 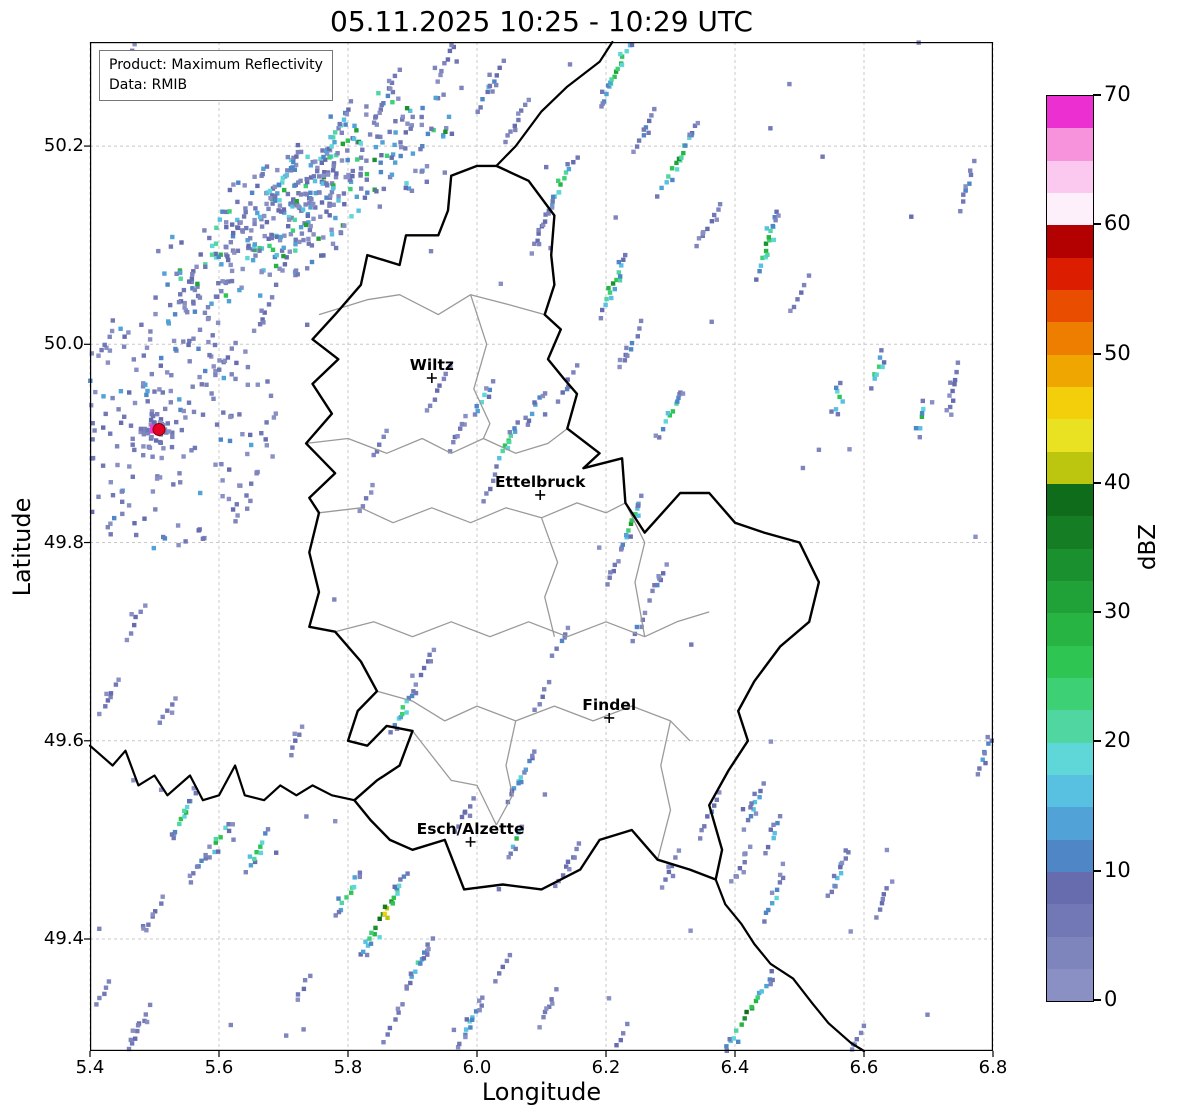 I want to click on radar-dot-icon, so click(x=159, y=430).